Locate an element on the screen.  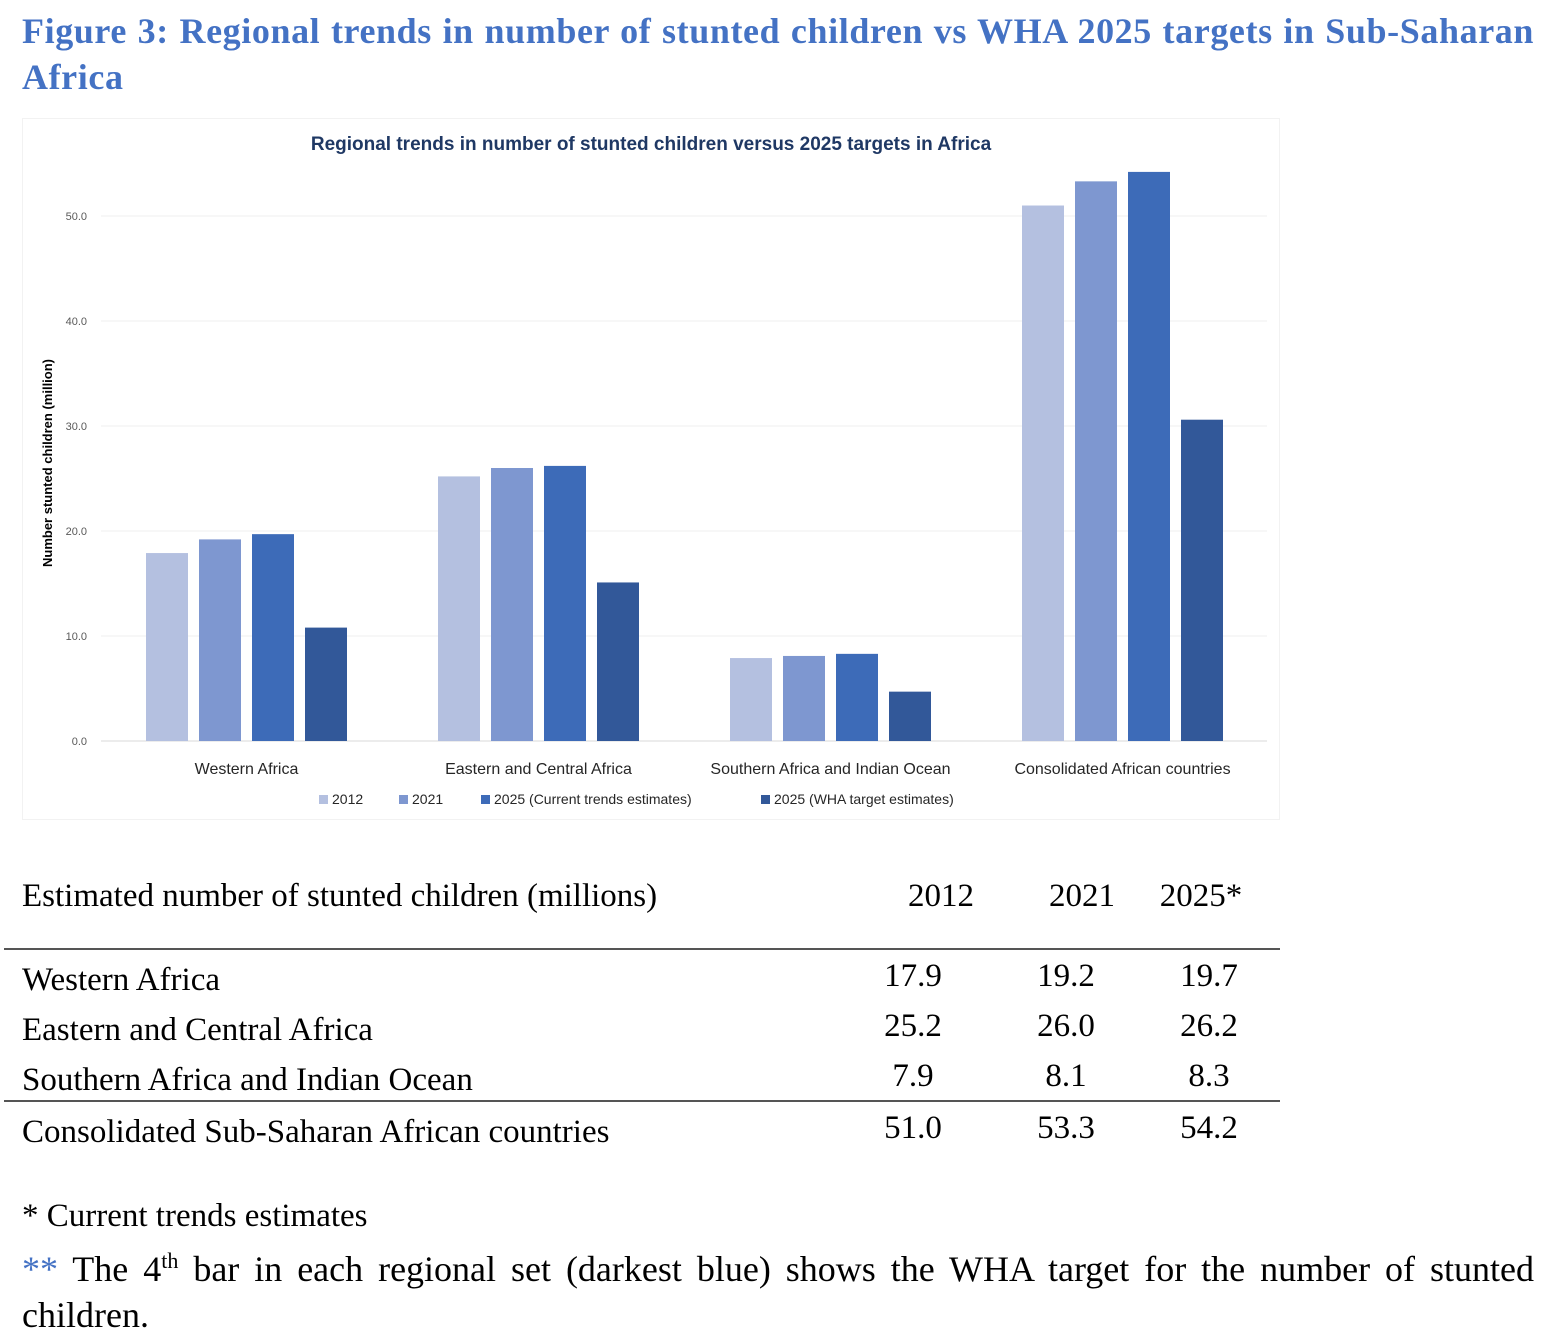
row-label: Eastern and Central Africa is located at coordinates (197, 1030).